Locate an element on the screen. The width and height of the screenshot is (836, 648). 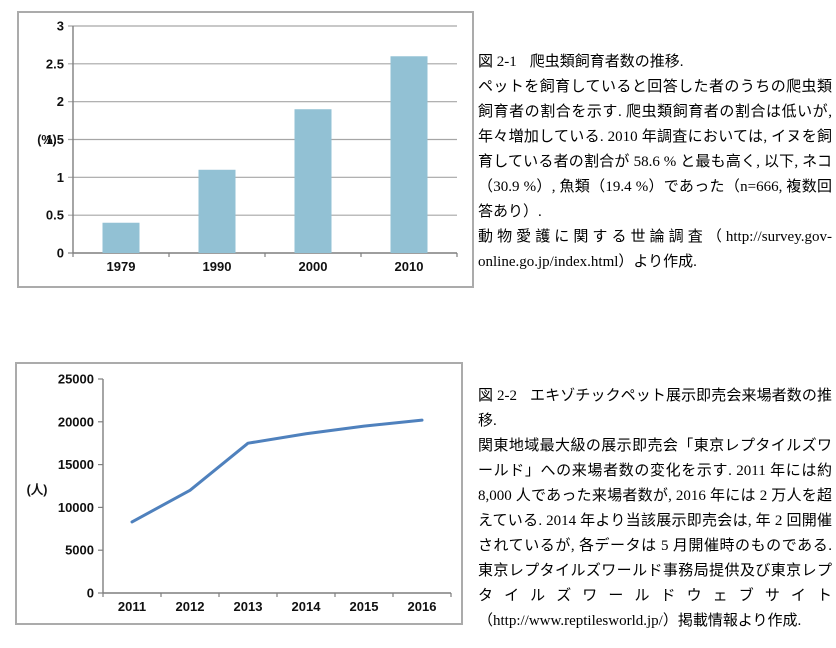
figure-caption-title-line: 図 2-1 爬虫類飼育者数の推移. is located at coordinates (655, 62).